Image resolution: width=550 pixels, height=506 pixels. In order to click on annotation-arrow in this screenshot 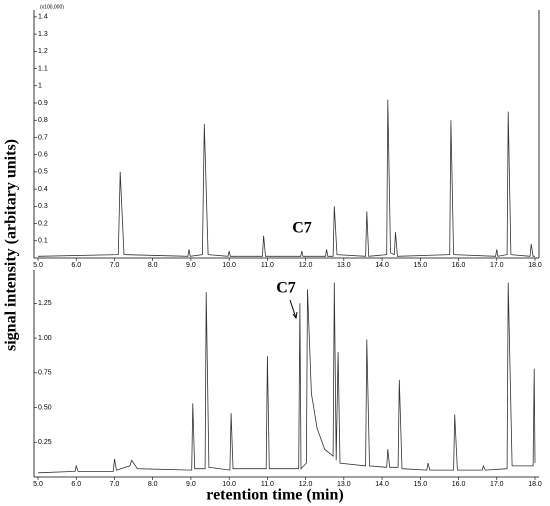, I will do `click(293, 309)`.